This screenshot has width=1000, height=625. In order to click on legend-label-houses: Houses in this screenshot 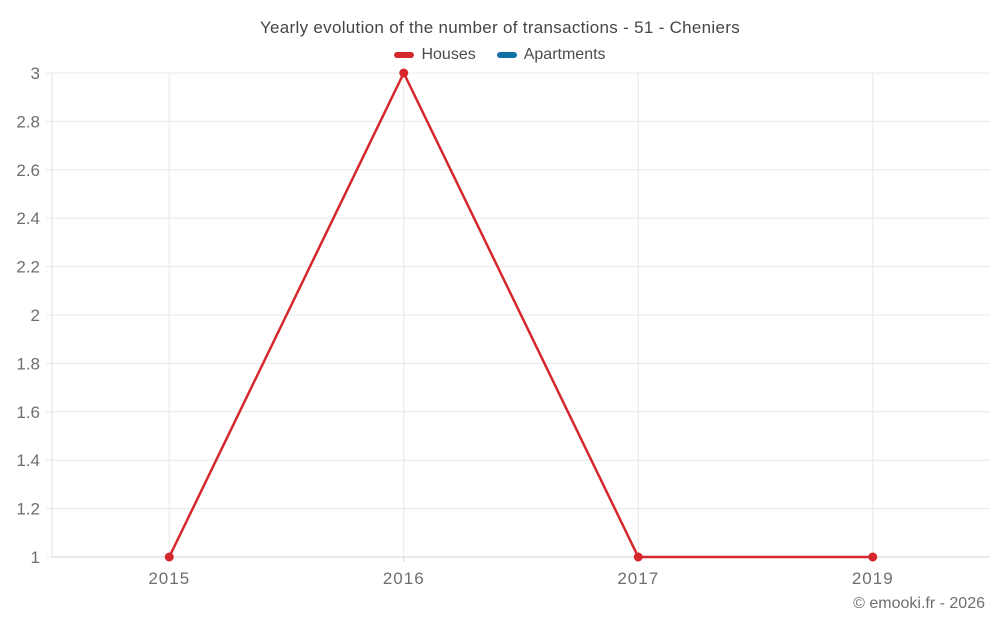, I will do `click(448, 54)`.